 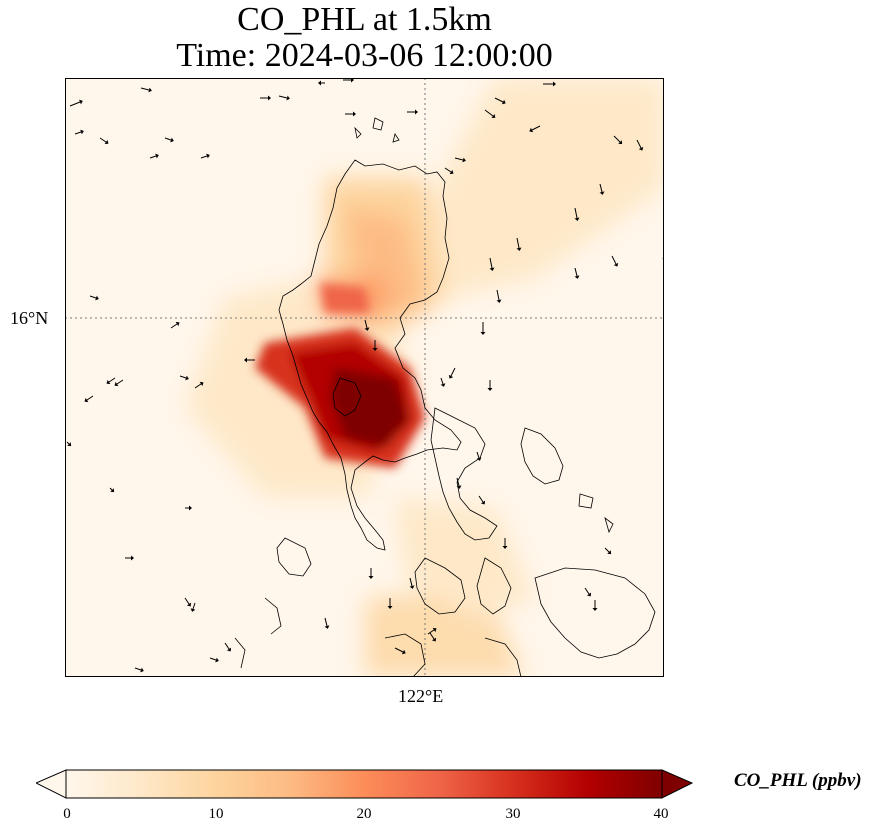 I want to click on coastline-luzon, so click(x=370, y=355).